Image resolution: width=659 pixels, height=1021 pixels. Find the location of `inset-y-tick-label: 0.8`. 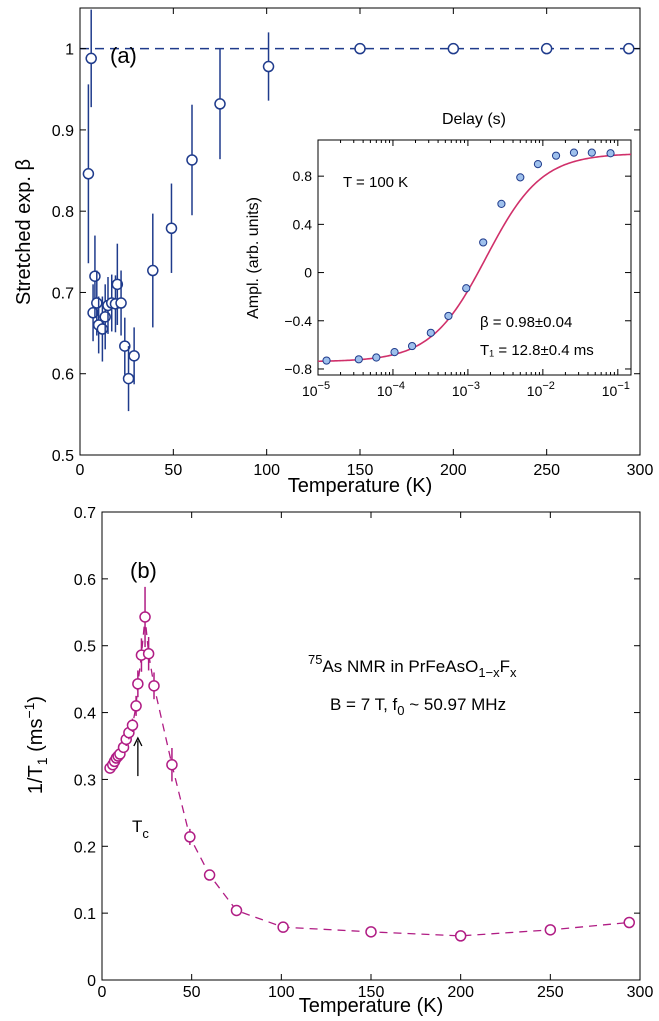

inset-y-tick-label: 0.8 is located at coordinates (303, 176).